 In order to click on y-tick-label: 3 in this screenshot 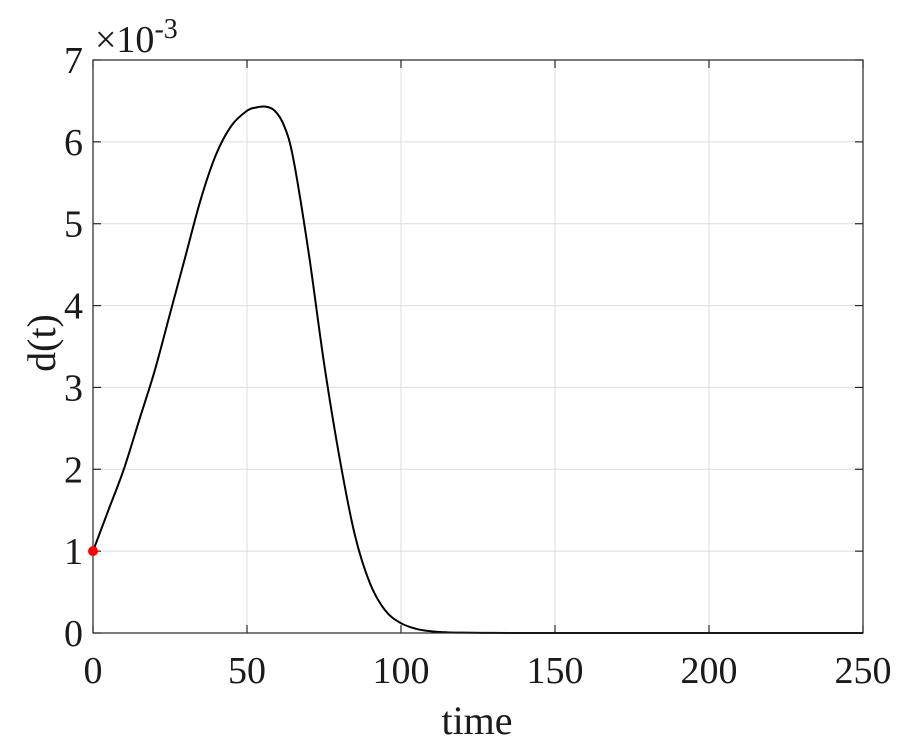, I will do `click(73, 388)`.